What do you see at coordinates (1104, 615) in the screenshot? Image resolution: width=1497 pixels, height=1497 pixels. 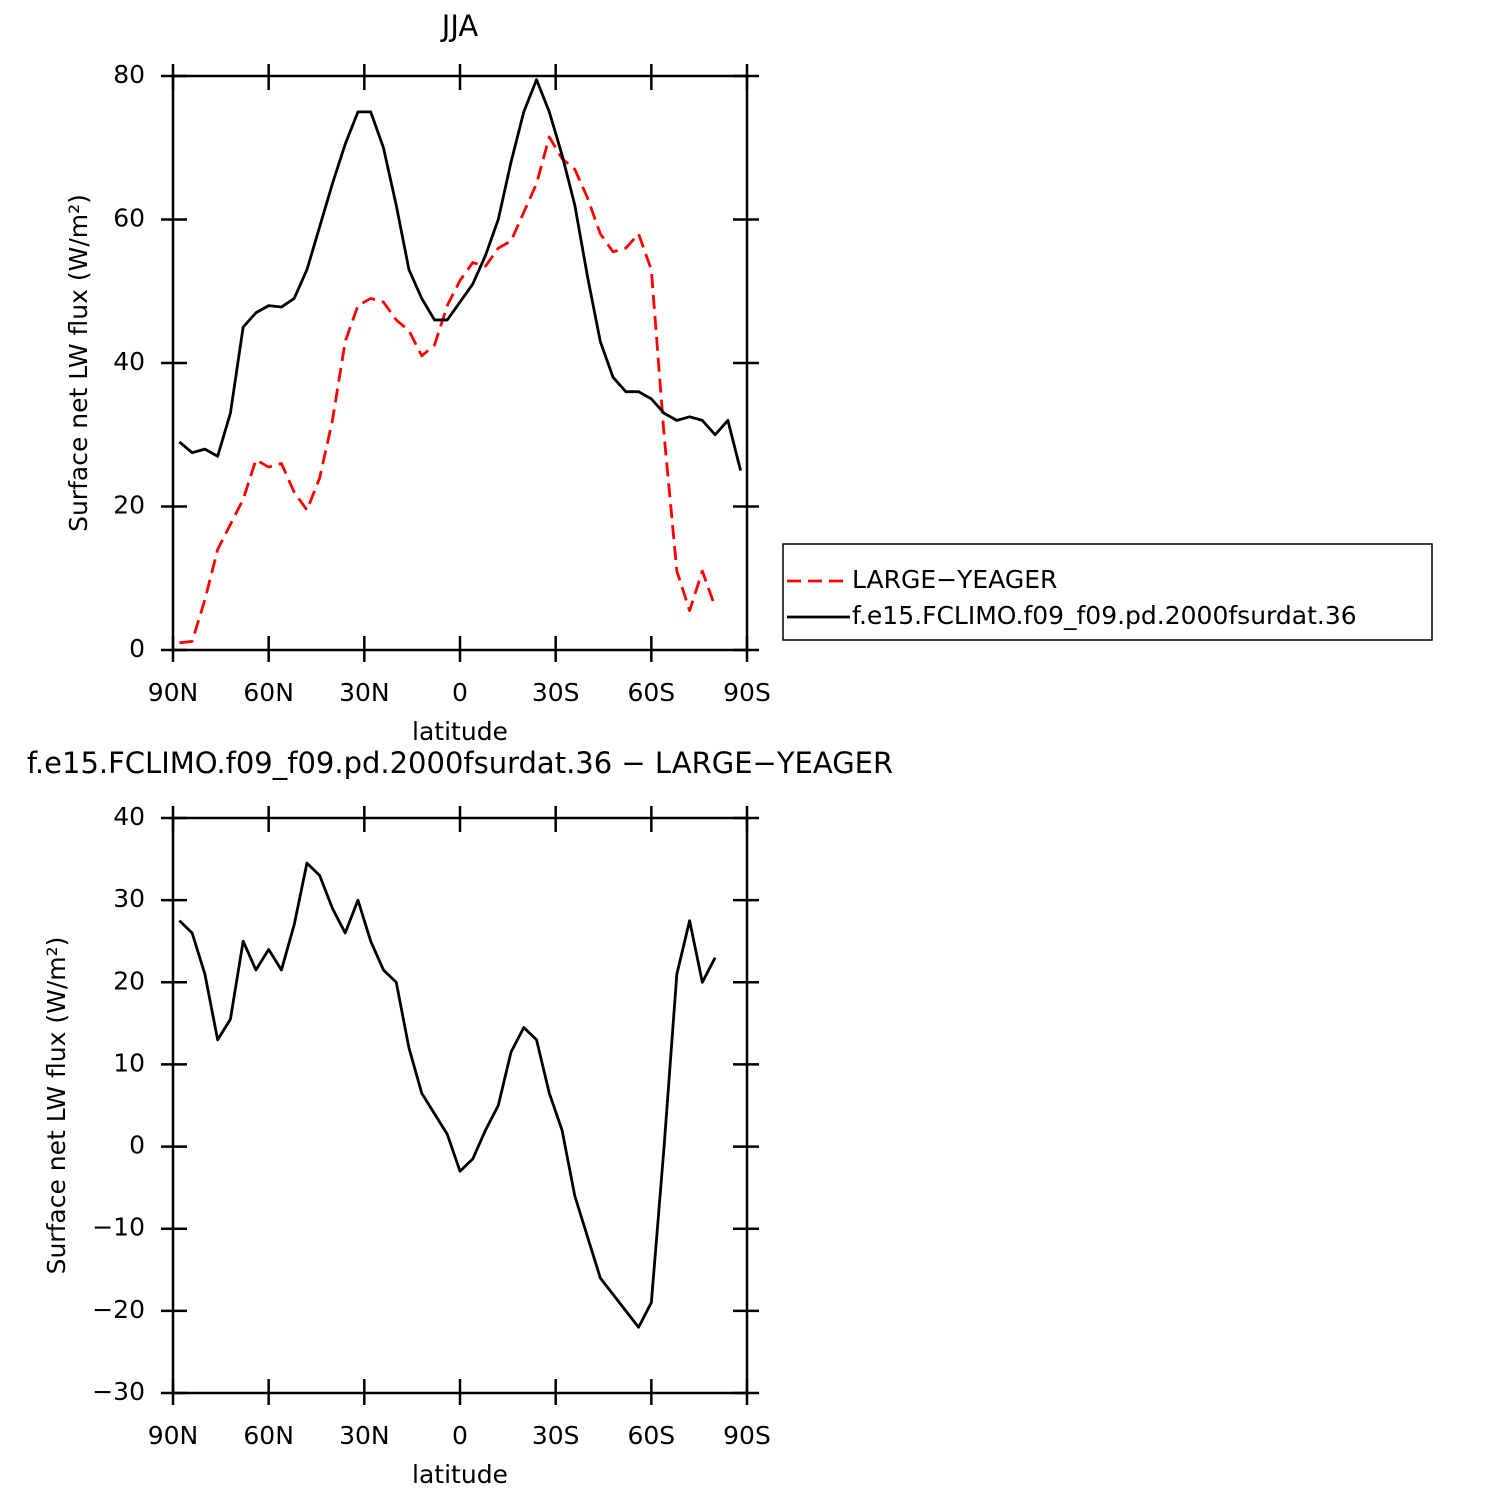 I see `legend-label: f.e15.FCLIMO.f09_f09.pd.2000fsurdat.36` at bounding box center [1104, 615].